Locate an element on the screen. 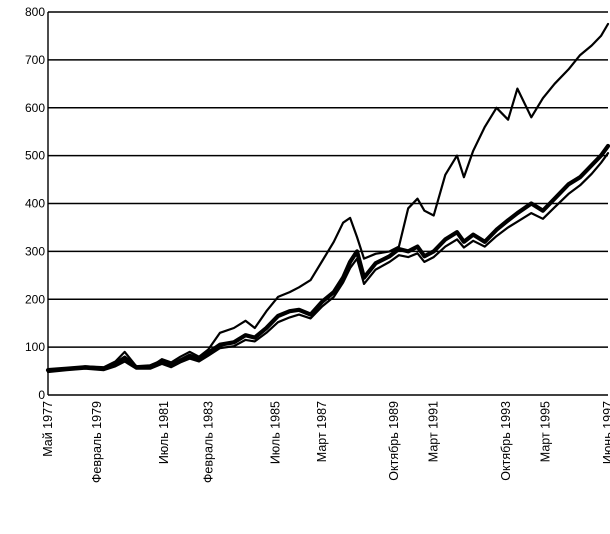  y-tick-label: 700 is located at coordinates (35, 60).